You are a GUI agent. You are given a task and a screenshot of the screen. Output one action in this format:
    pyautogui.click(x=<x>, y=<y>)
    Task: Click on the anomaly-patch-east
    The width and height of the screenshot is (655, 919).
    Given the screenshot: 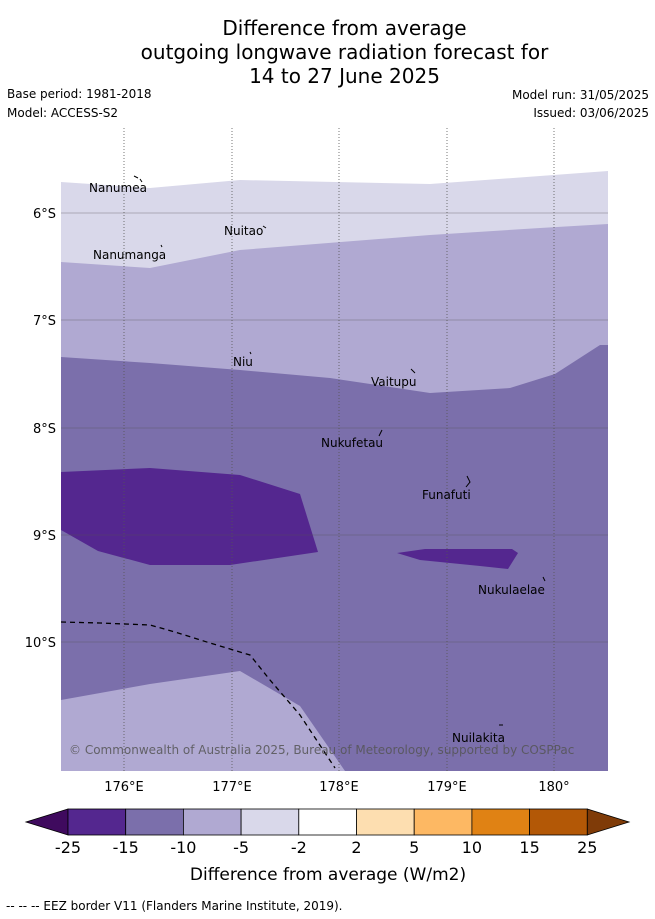 What is the action you would take?
    pyautogui.click(x=457, y=559)
    